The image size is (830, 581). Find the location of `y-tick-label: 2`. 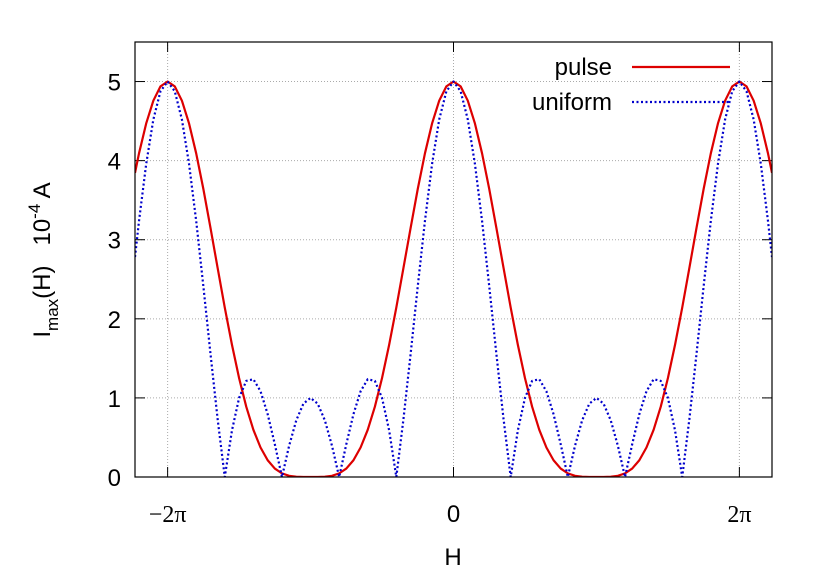

y-tick-label: 2 is located at coordinates (114, 320).